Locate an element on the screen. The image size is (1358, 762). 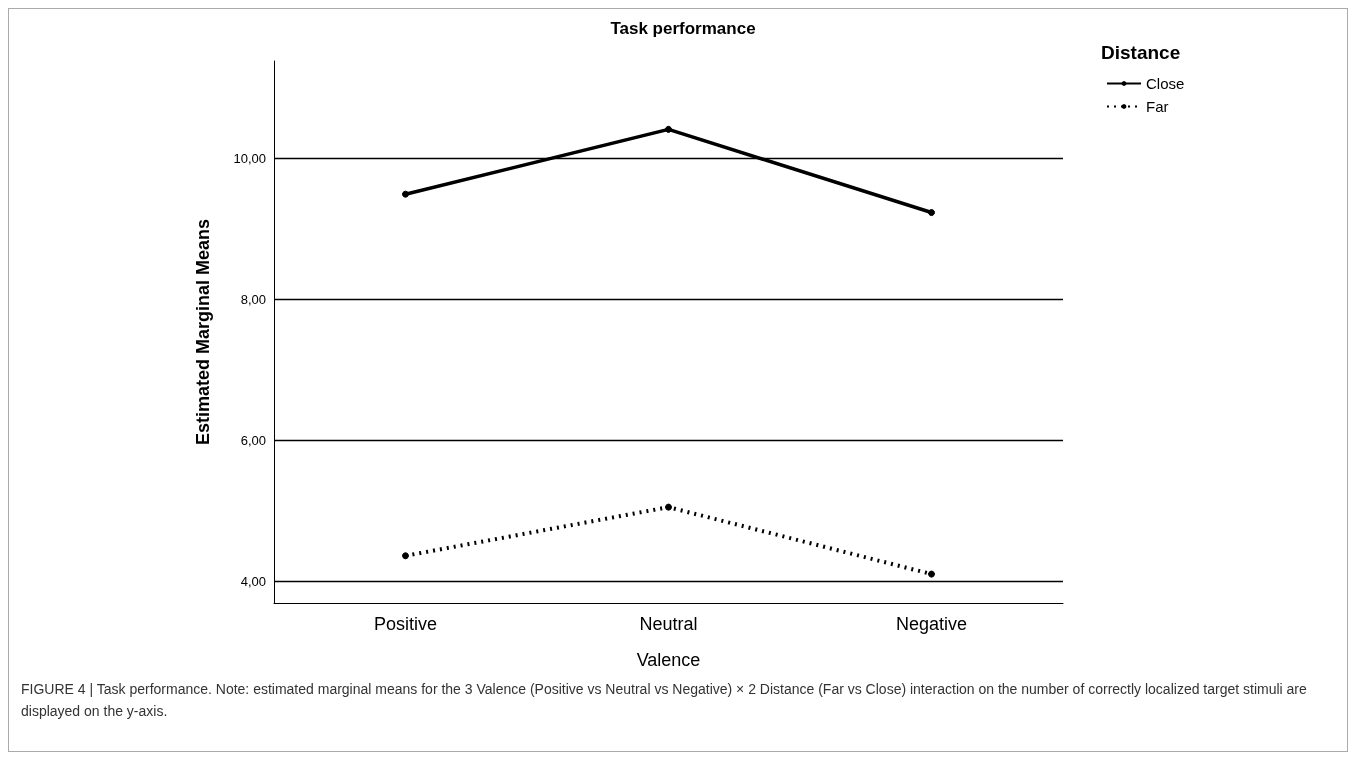
y-axis-title: Estimated Marginal Means is located at coordinates (203, 332).